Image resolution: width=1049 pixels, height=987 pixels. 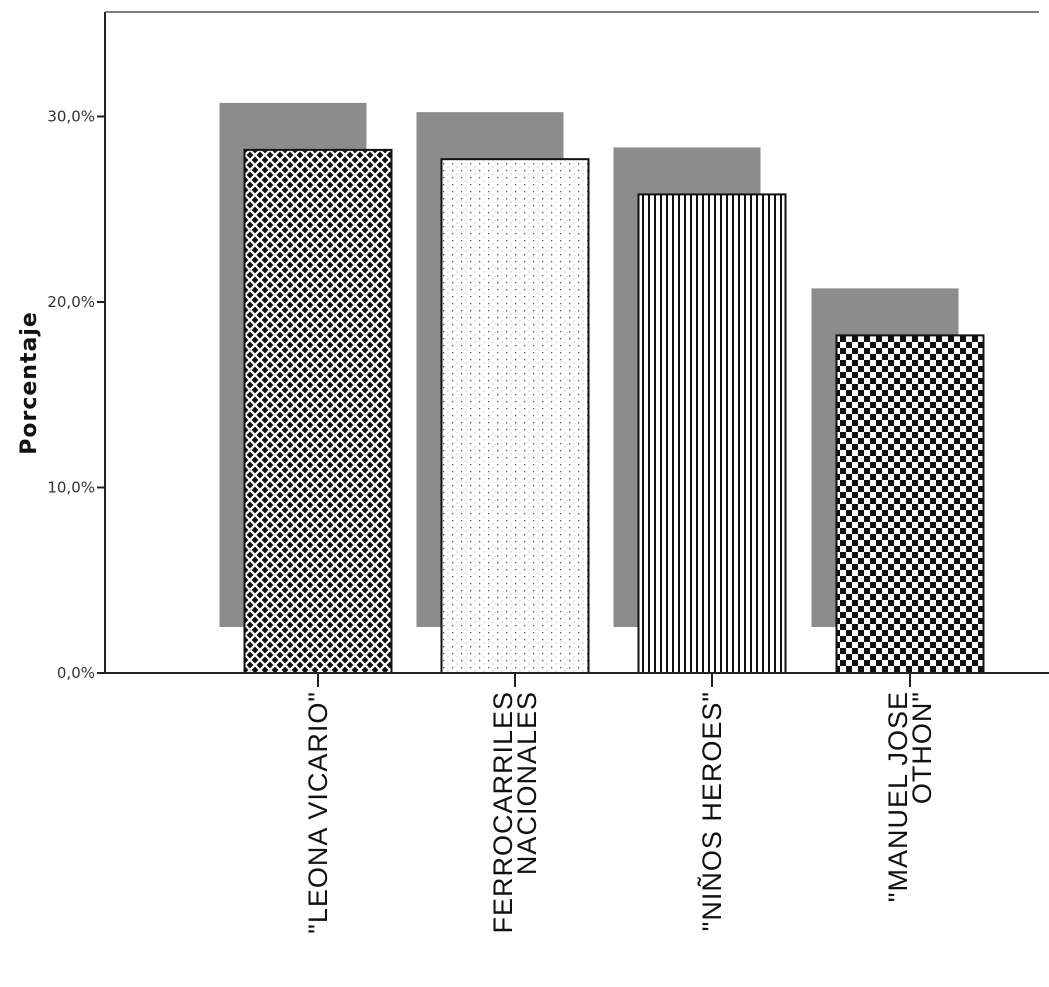 I want to click on x-tick-label-line: FERROCARRILES, so click(x=503, y=812).